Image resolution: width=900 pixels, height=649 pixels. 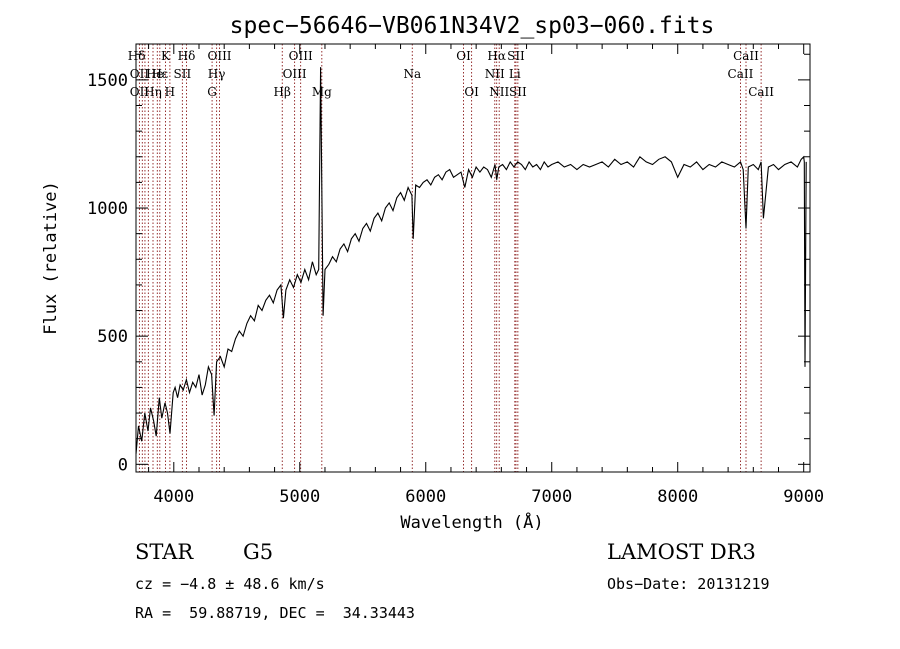 What do you see at coordinates (275, 613) in the screenshot?
I see `coordinates: RA = 59.88719, DEC = 34.33443` at bounding box center [275, 613].